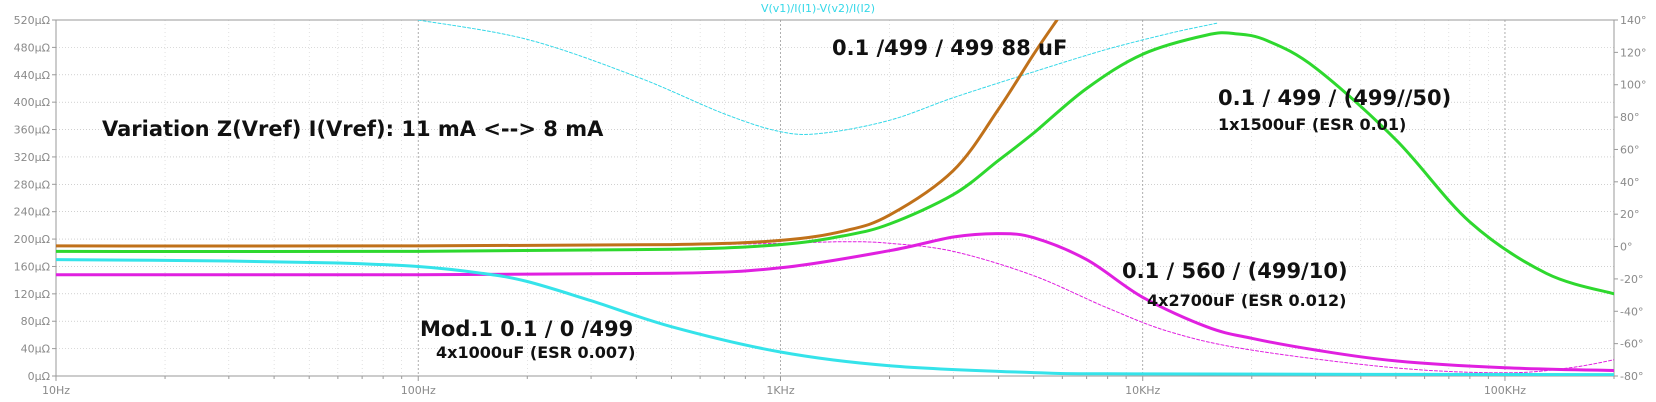  I want to click on left-tick-label: 200µΩ, so click(32, 239).